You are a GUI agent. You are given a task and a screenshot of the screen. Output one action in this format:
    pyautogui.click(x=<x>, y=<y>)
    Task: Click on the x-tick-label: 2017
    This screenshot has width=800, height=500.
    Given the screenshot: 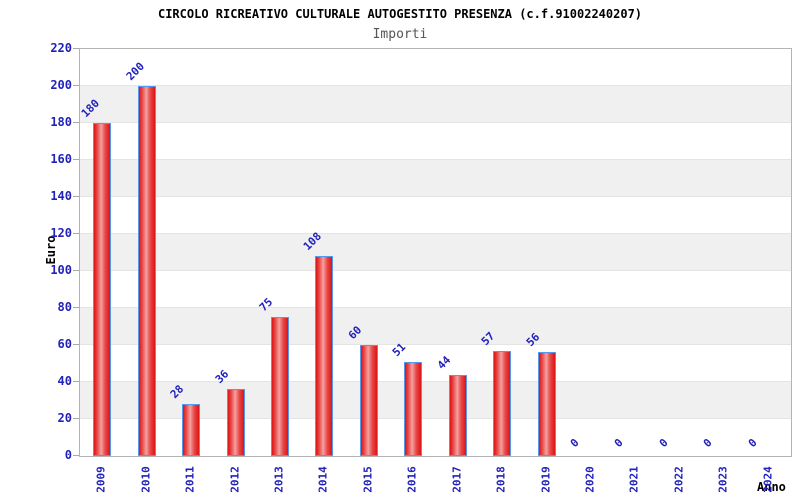 What is the action you would take?
    pyautogui.click(x=457, y=479)
    